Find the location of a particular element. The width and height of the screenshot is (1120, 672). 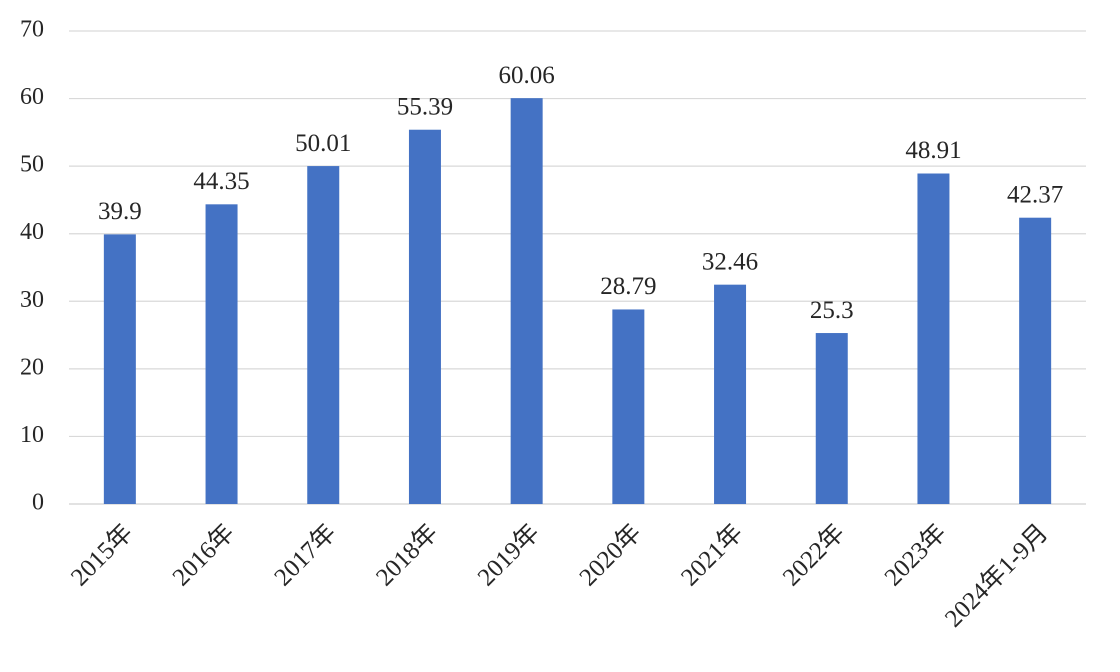

data-label: 25.3 is located at coordinates (832, 310).